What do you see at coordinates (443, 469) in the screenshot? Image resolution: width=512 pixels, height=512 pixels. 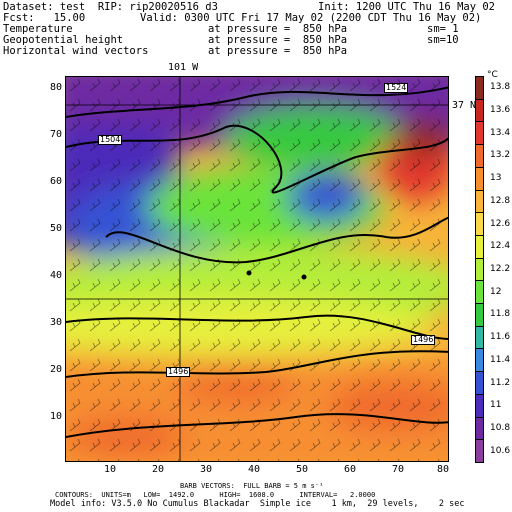 I see `x-tick: 80` at bounding box center [443, 469].